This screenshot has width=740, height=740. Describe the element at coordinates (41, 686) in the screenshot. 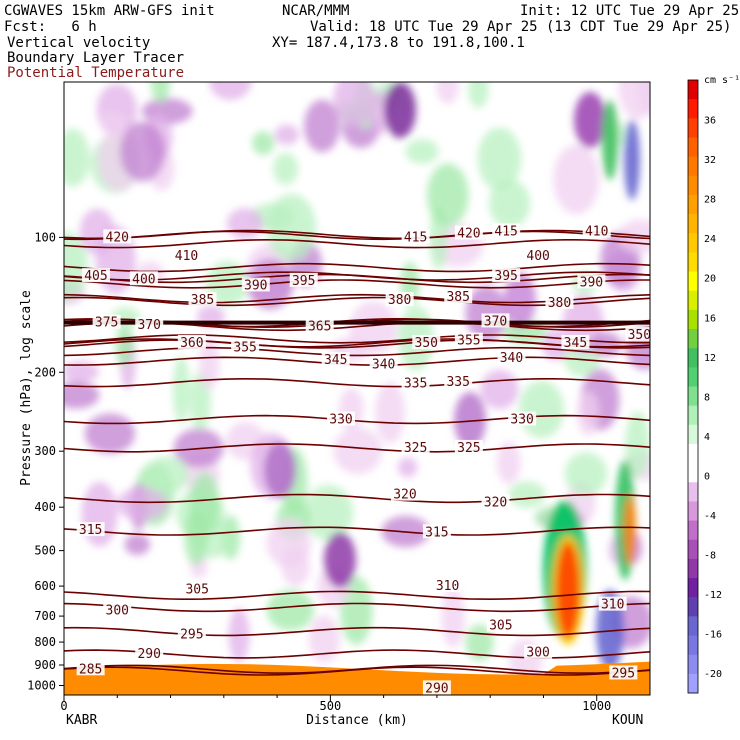

I see `y-tick-label: 1000` at that location.